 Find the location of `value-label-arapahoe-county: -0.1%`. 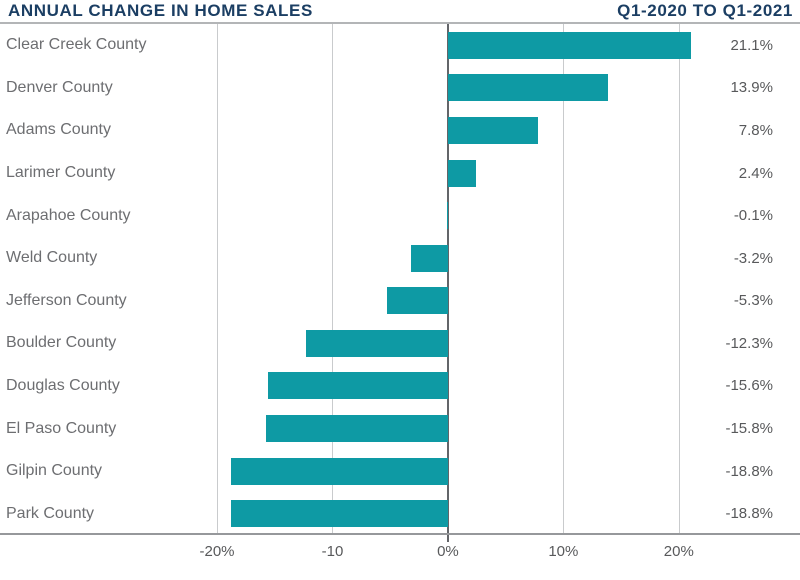

value-label-arapahoe-county: -0.1% is located at coordinates (753, 216).